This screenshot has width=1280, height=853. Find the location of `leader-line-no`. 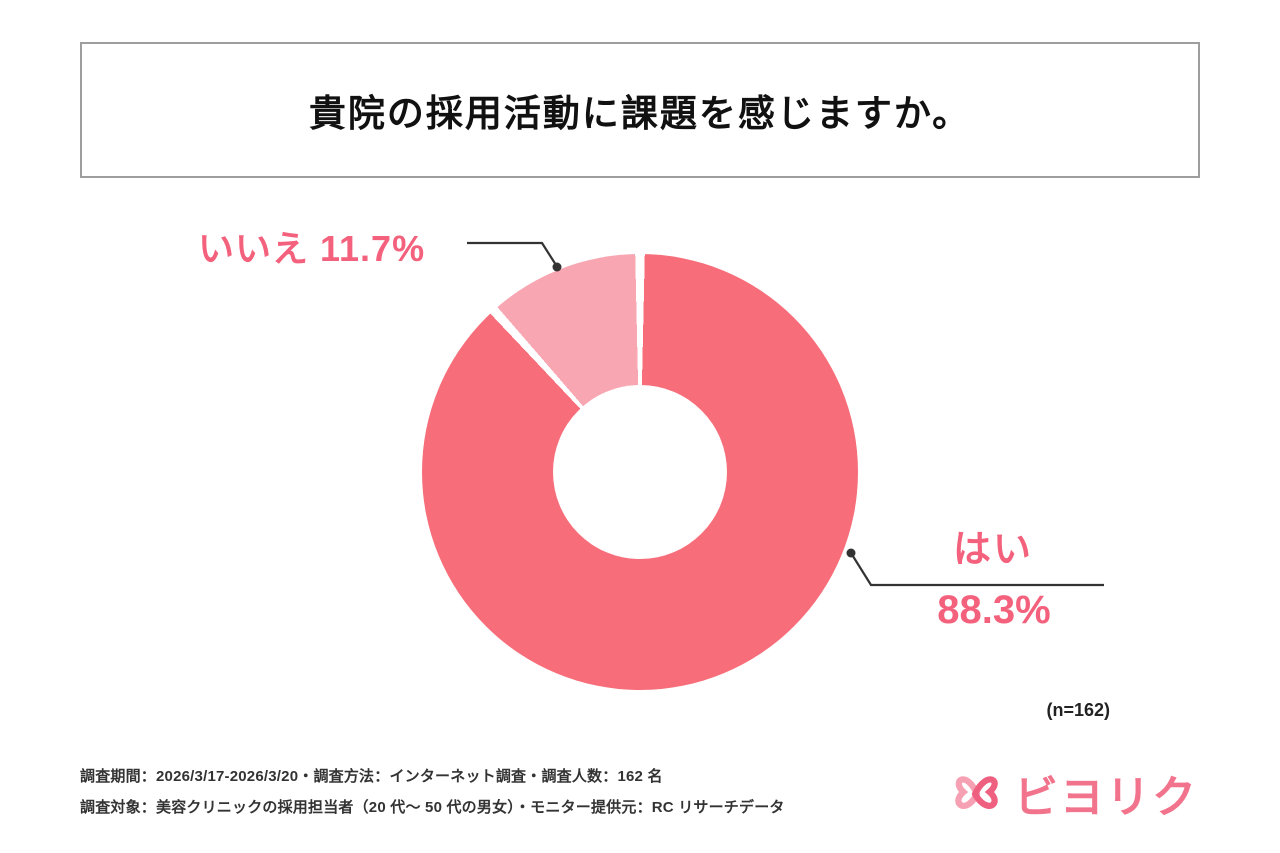

leader-line-no is located at coordinates (512, 253).